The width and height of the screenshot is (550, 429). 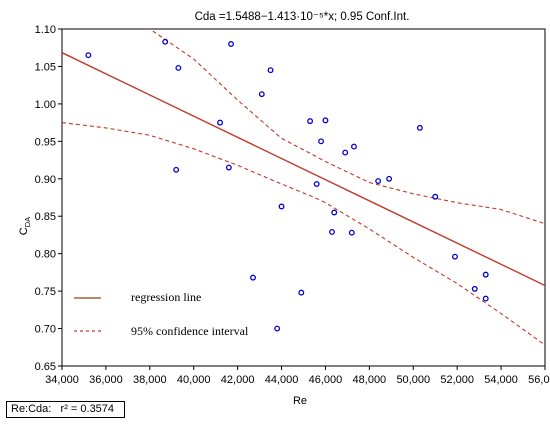 What do you see at coordinates (539, 380) in the screenshot?
I see `x-tick-label: 56,000` at bounding box center [539, 380].